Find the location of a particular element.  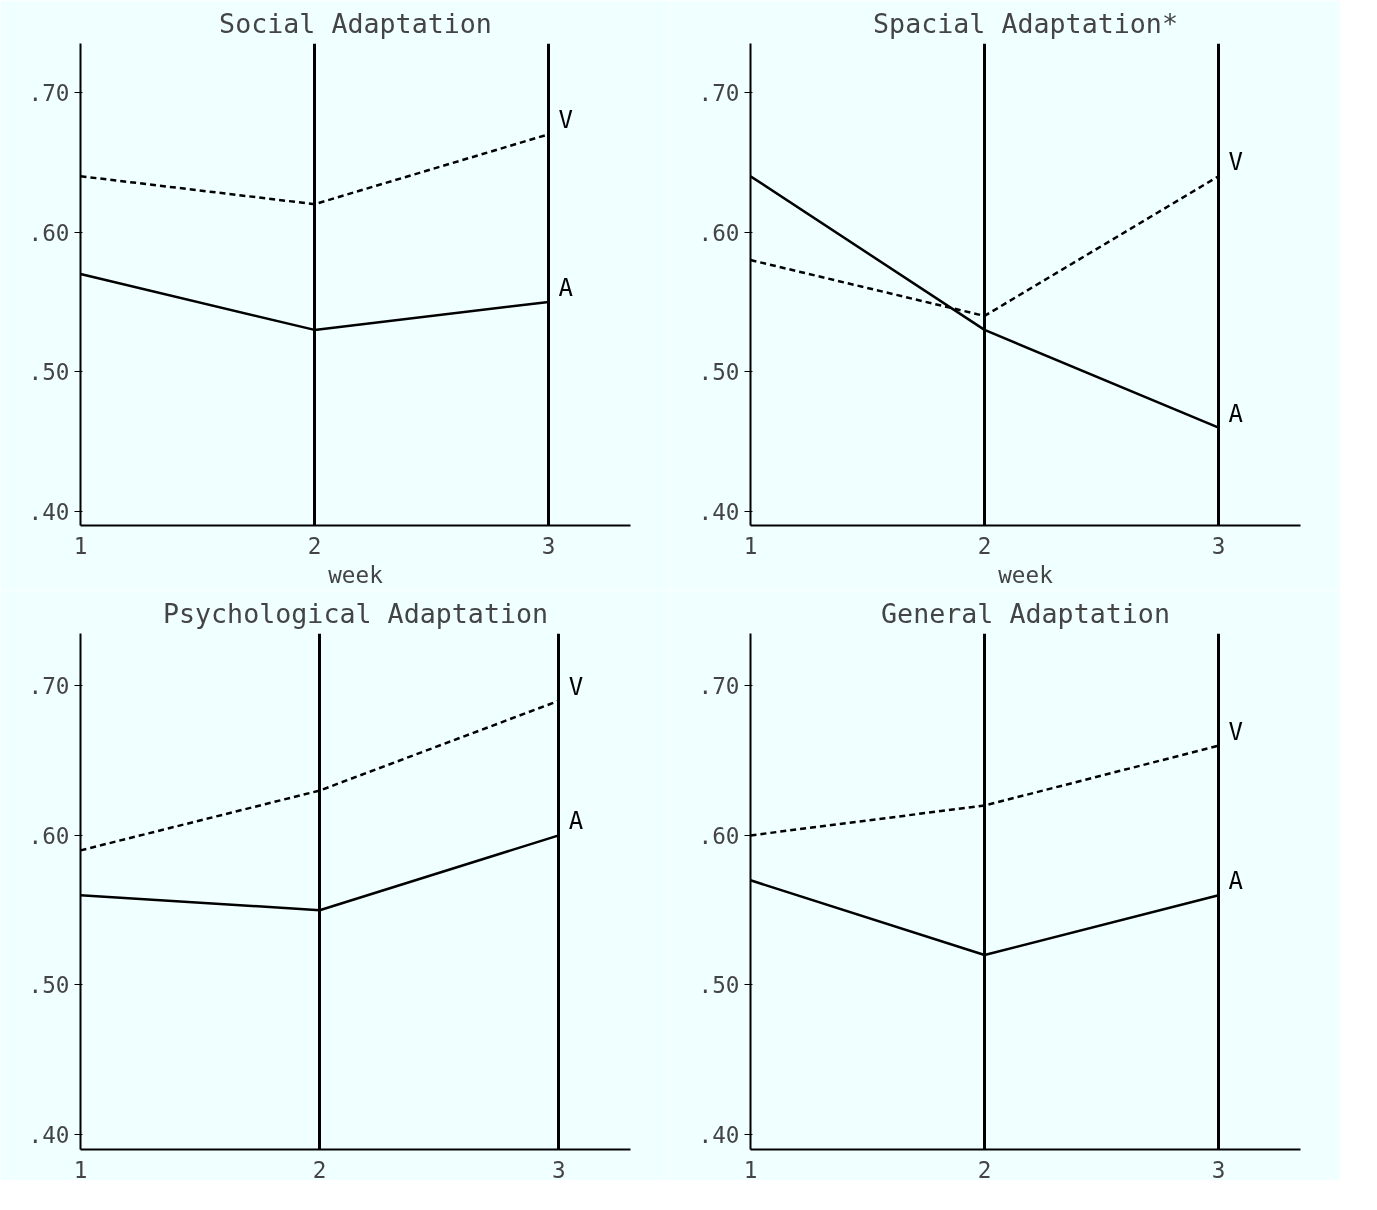

chart-title: Spacial Adaptation* is located at coordinates (1025, 23).